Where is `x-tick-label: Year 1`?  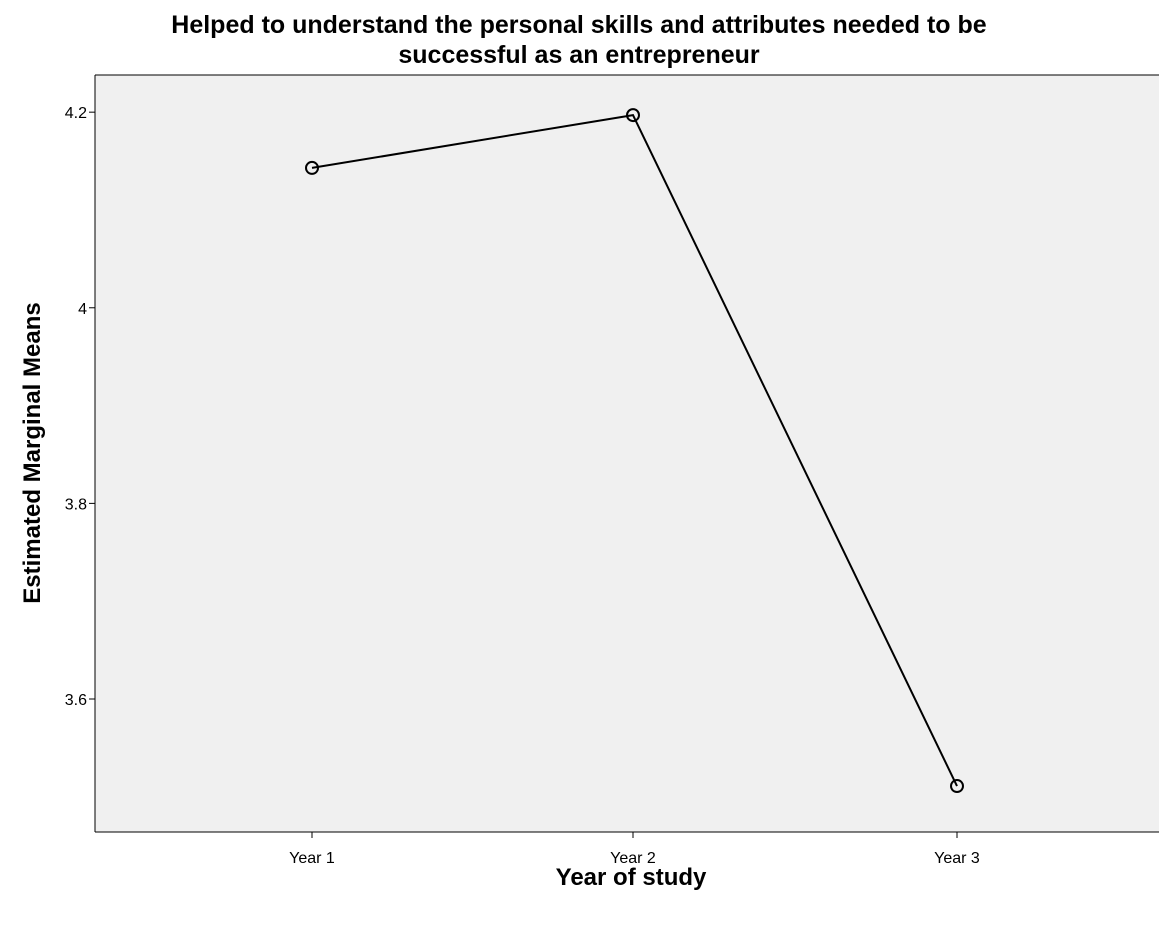
x-tick-label: Year 1 is located at coordinates (312, 858).